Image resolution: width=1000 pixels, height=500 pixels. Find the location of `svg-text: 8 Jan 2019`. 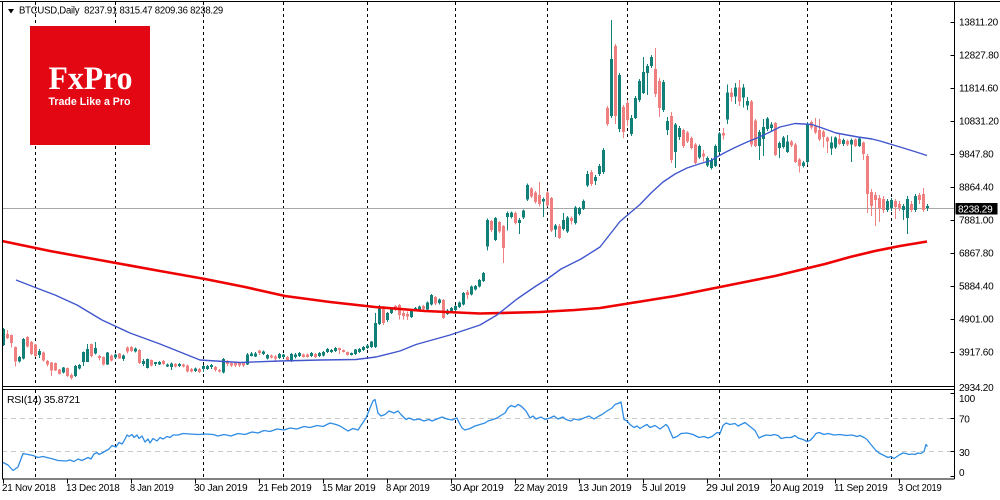

svg-text: 8 Jan 2019 is located at coordinates (152, 488).